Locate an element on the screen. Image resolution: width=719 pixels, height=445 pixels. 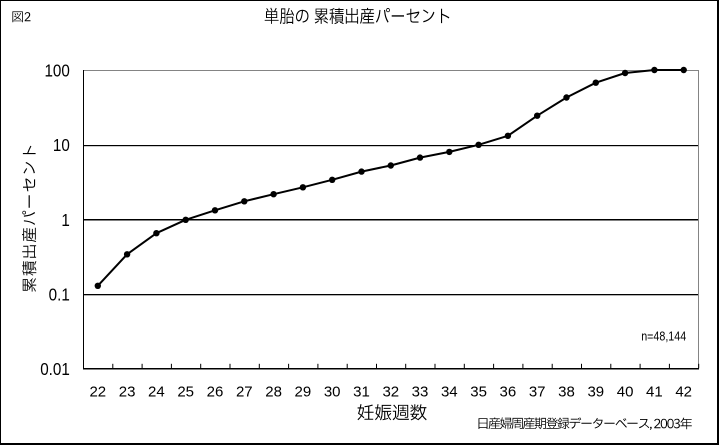
svg-text: 22 is located at coordinates (97, 392).